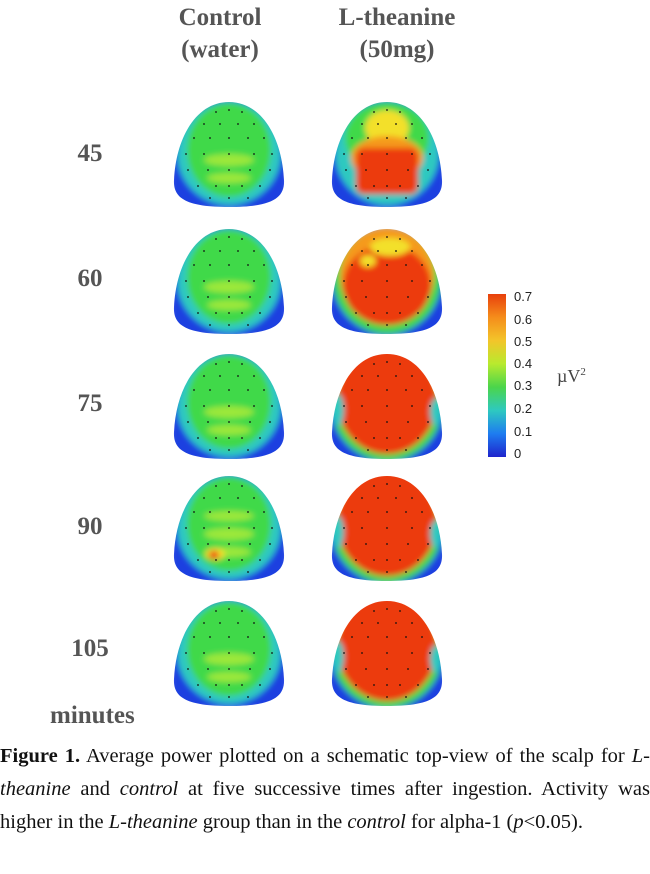 Image resolution: width=650 pixels, height=874 pixels. I want to click on colorbar-tick: 0.1, so click(523, 431).